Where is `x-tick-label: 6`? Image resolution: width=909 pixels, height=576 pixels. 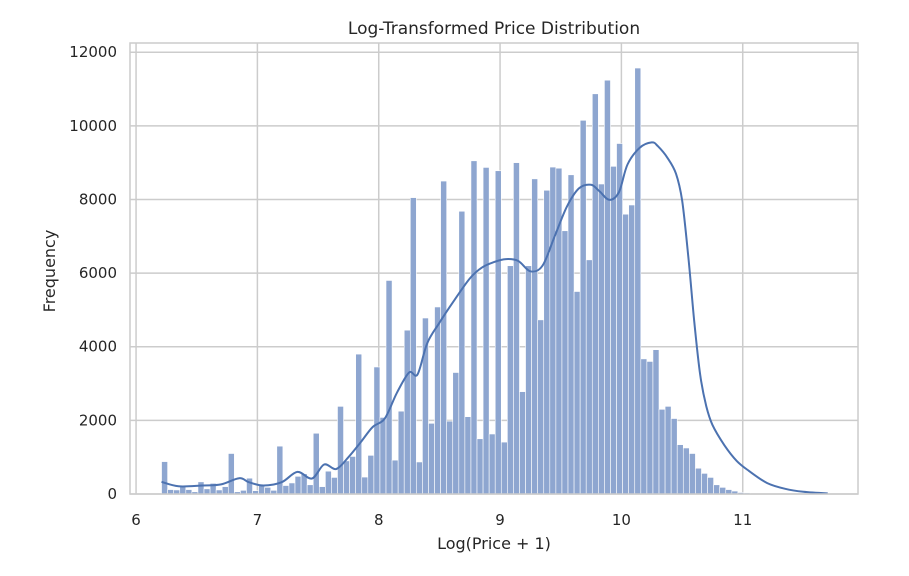 x-tick-label: 6 is located at coordinates (136, 520).